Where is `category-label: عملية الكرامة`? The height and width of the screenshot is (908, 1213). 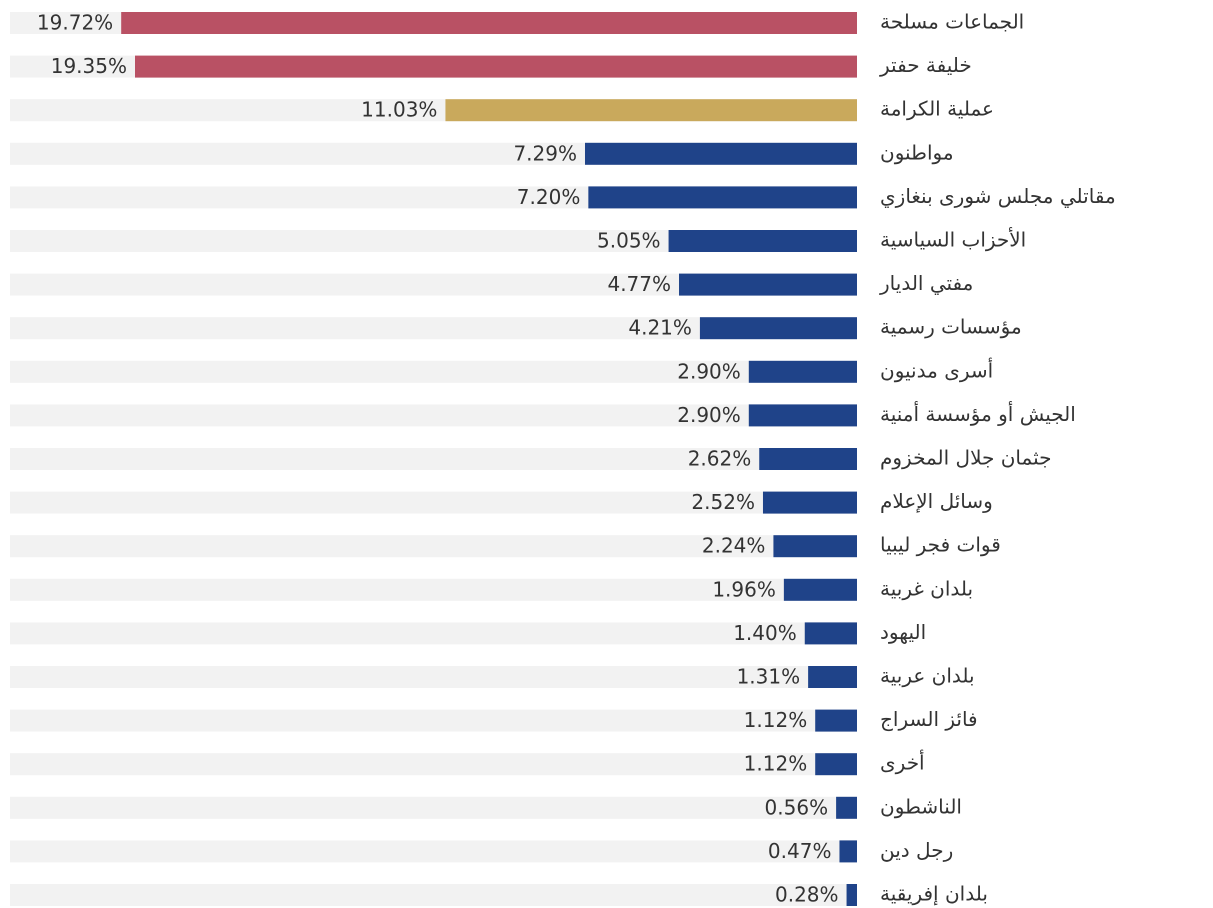 category-label: عملية الكرامة is located at coordinates (937, 109).